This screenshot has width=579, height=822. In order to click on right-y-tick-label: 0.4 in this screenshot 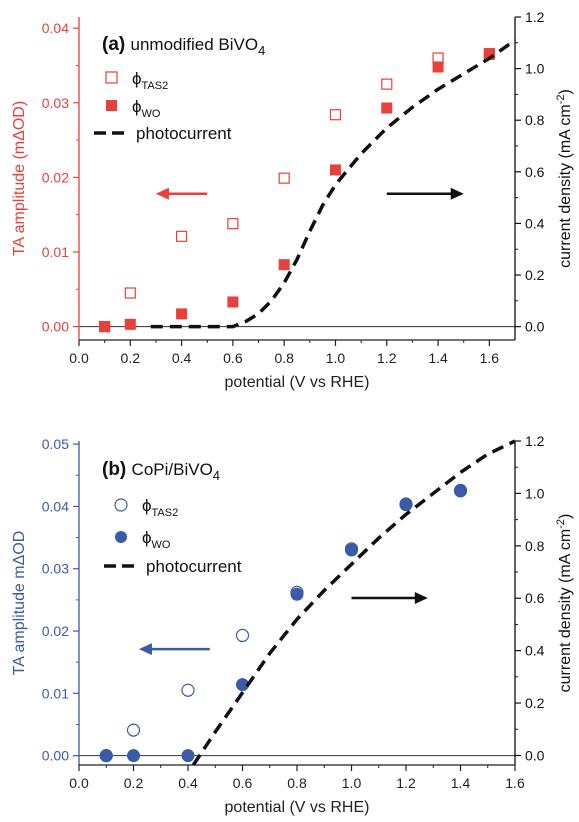, I will do `click(535, 651)`.